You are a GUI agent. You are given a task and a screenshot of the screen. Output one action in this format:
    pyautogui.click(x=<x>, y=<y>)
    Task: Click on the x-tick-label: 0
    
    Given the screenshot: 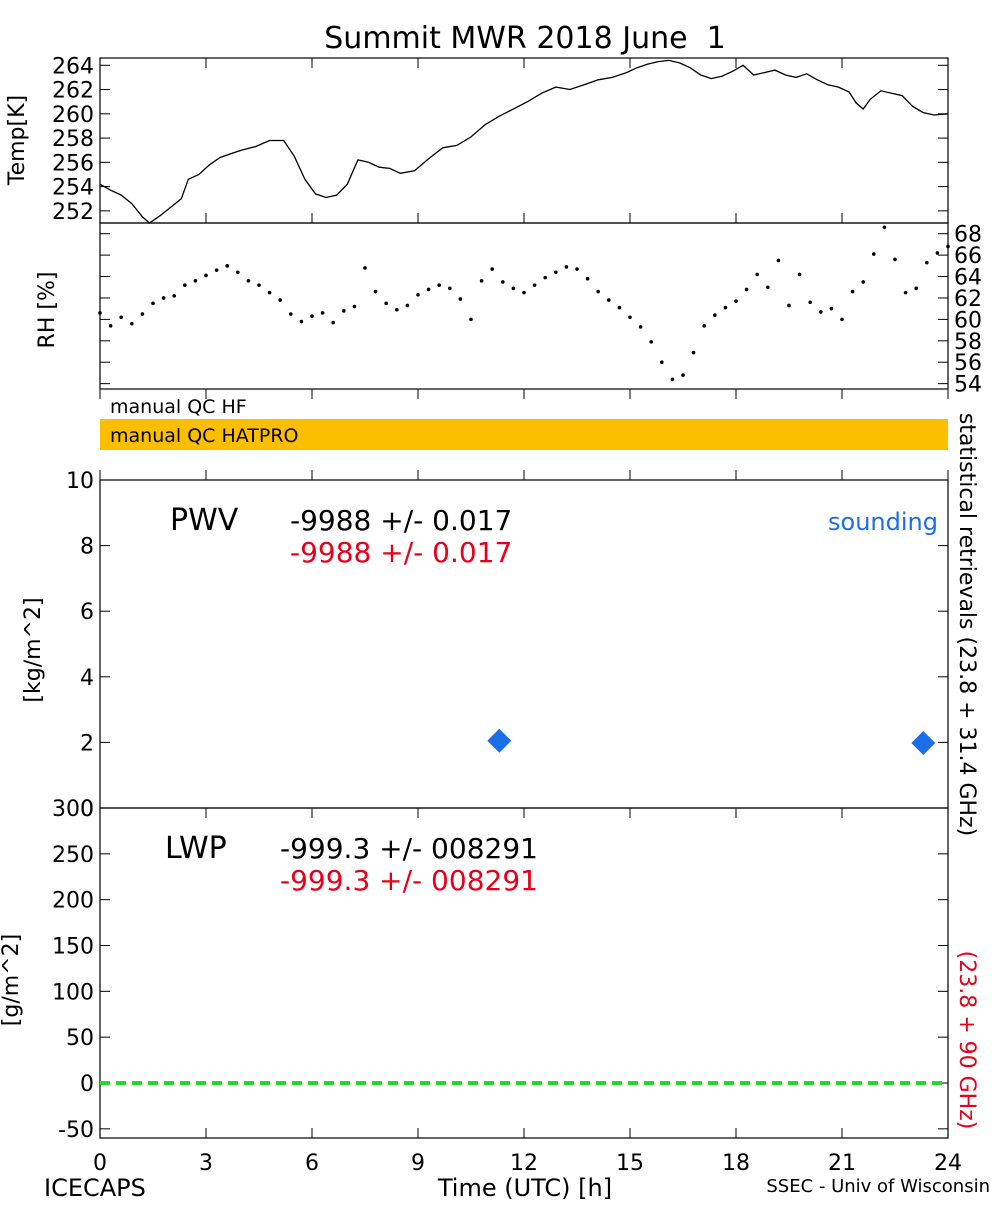 What is the action you would take?
    pyautogui.click(x=100, y=1163)
    